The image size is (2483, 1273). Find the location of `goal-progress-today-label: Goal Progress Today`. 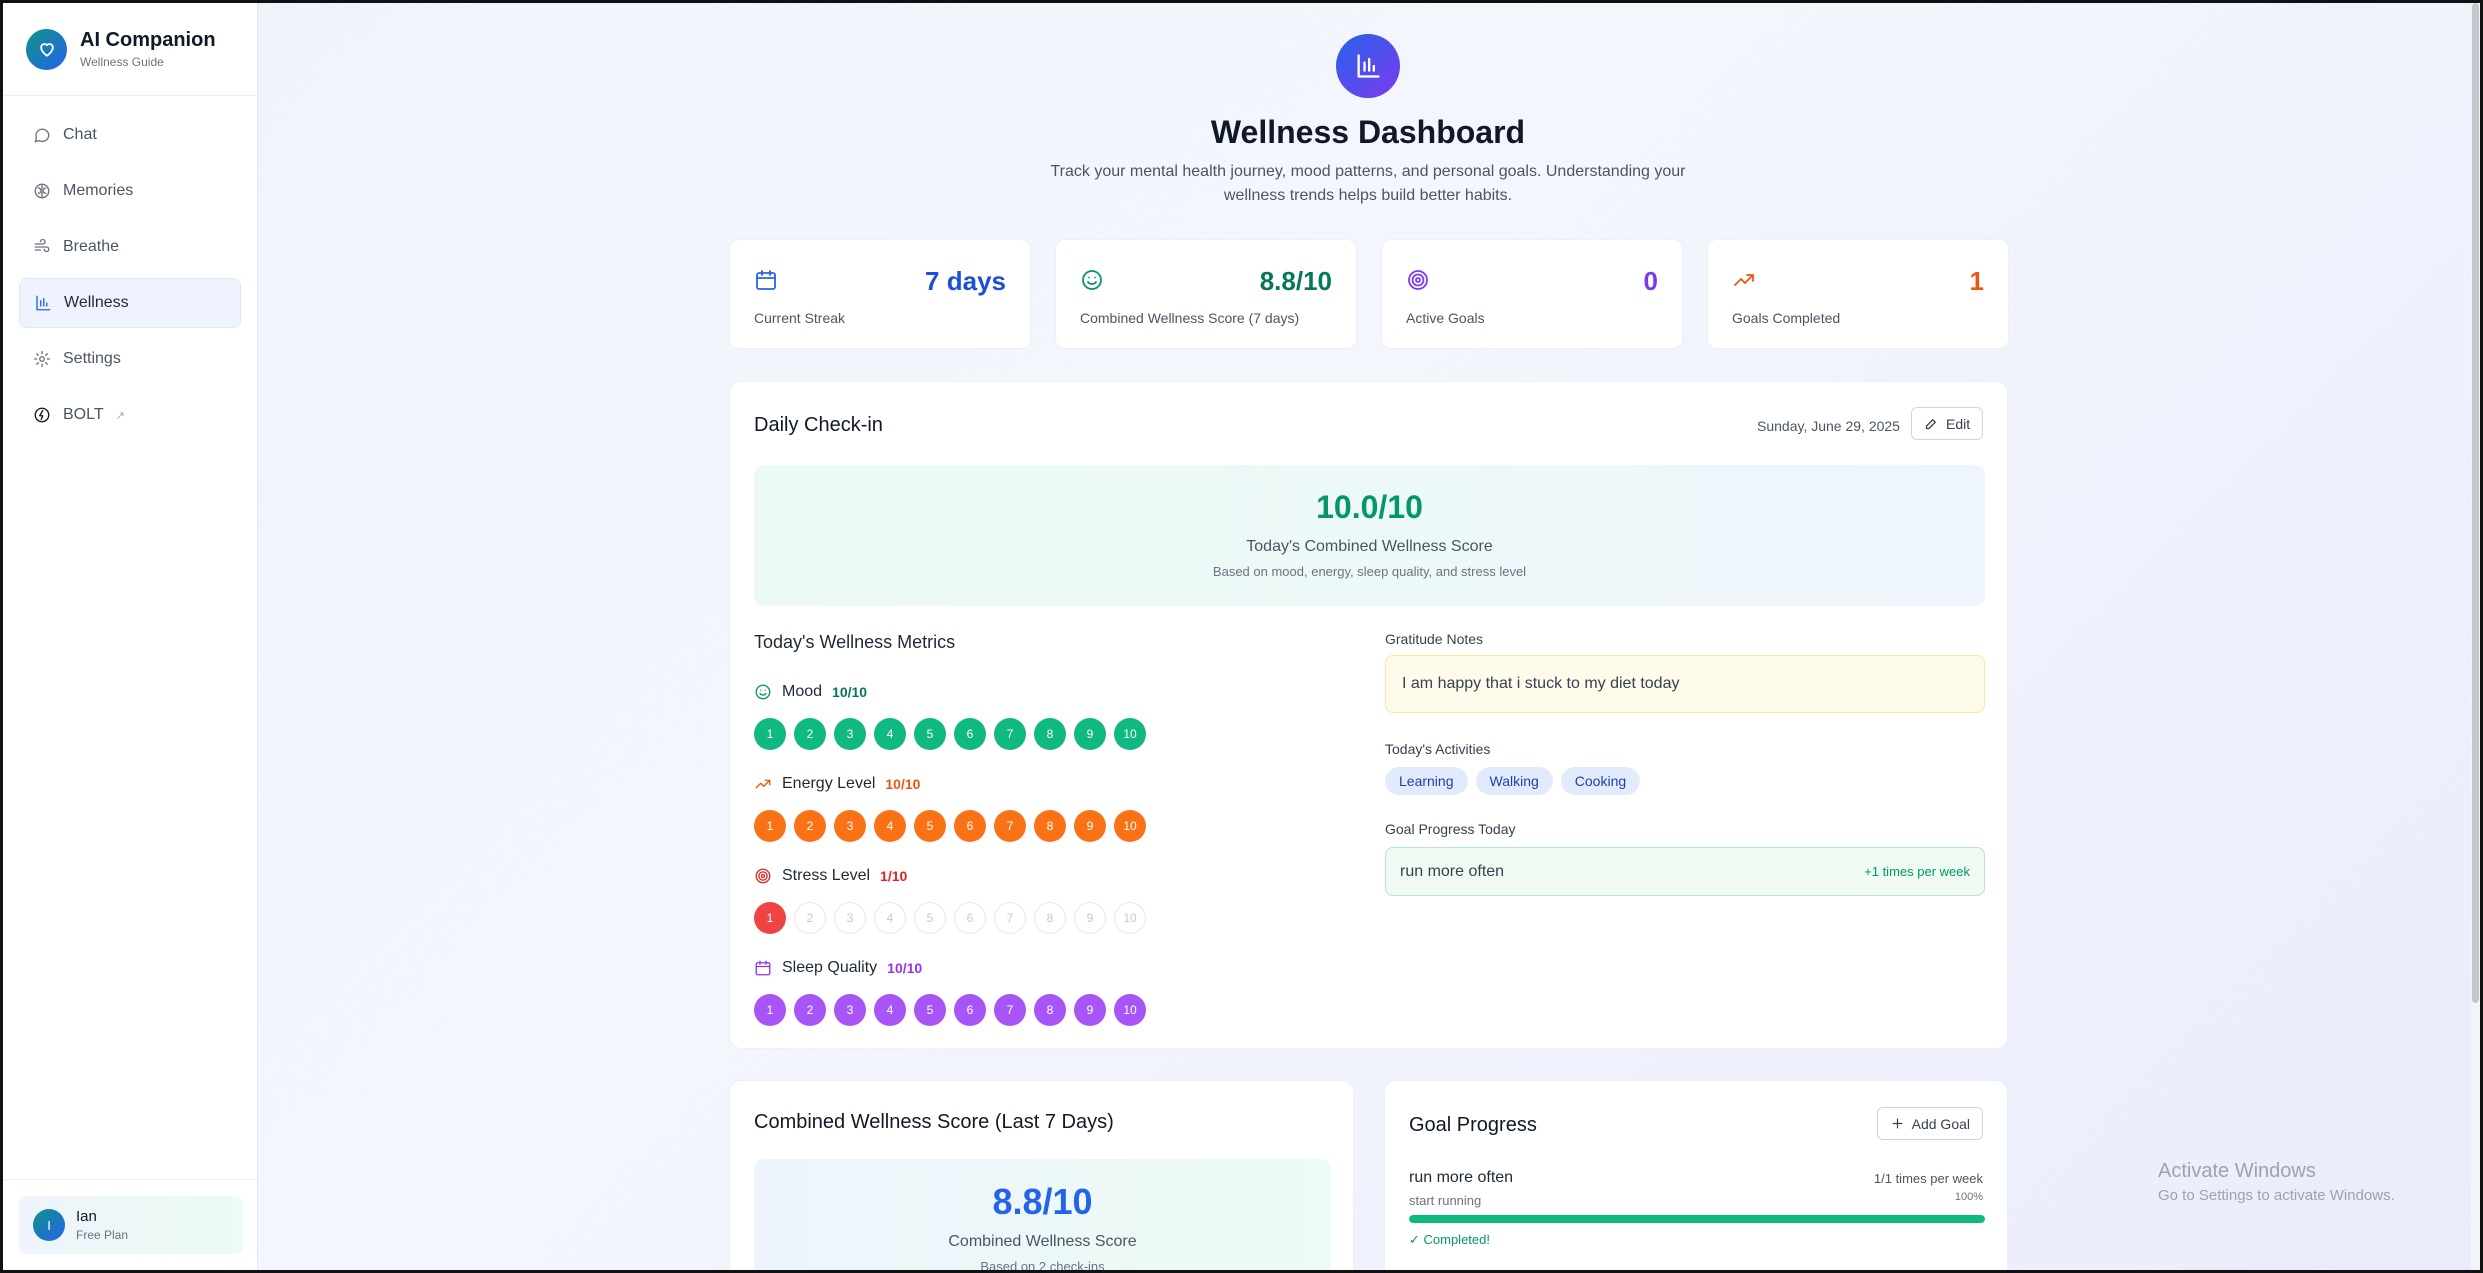

goal-progress-today-label: Goal Progress Today is located at coordinates (1450, 829).